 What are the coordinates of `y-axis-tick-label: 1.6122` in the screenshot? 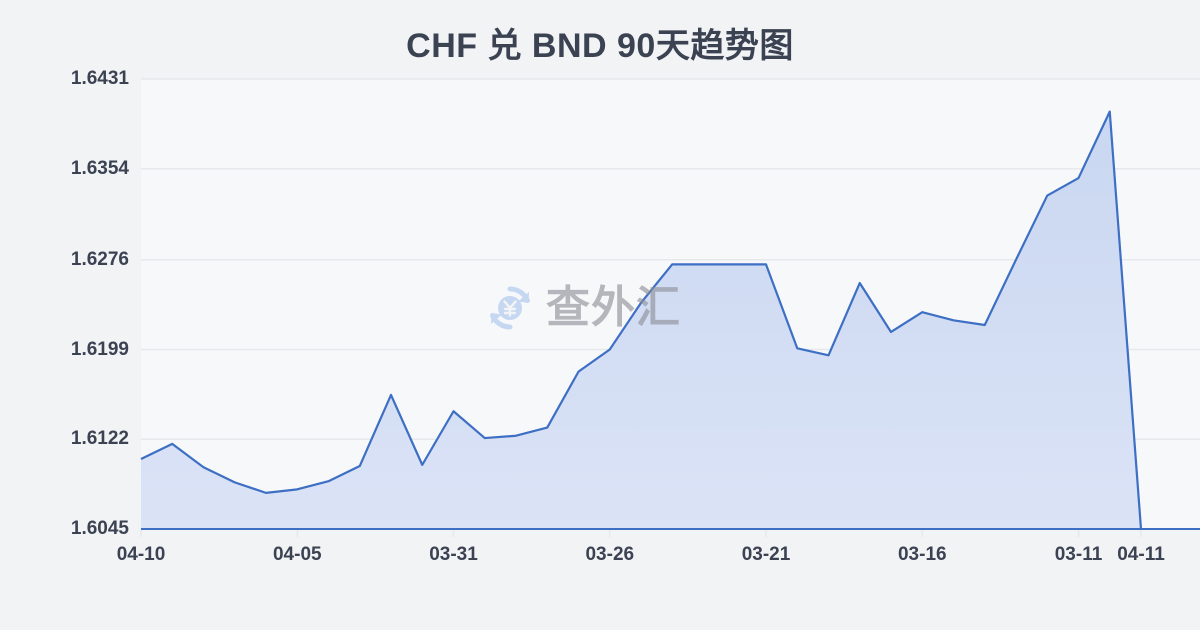 It's located at (99, 439).